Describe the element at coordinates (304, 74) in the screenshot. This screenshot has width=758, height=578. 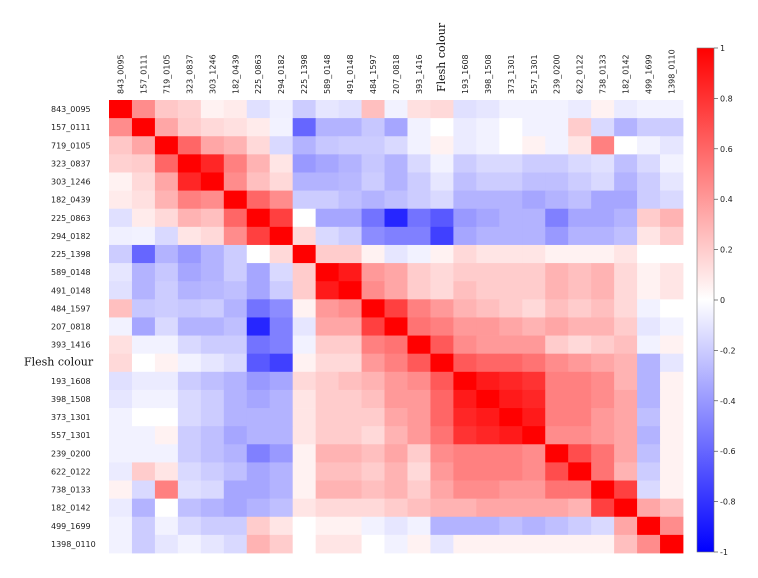
I see `column-label: 225_1398` at that location.